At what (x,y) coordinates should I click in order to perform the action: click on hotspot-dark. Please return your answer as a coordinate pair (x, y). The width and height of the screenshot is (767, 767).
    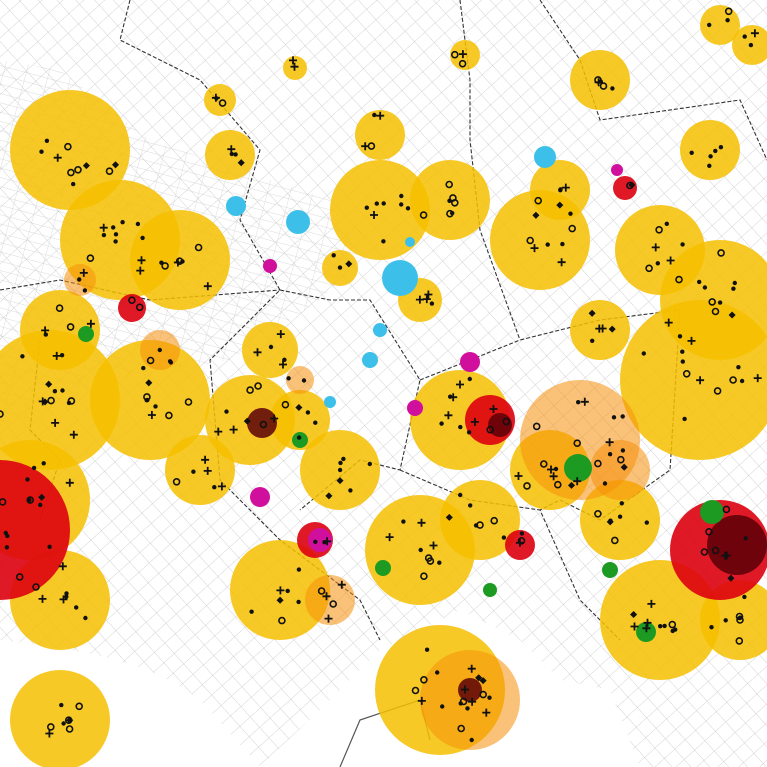
    Looking at the image, I should click on (262, 423).